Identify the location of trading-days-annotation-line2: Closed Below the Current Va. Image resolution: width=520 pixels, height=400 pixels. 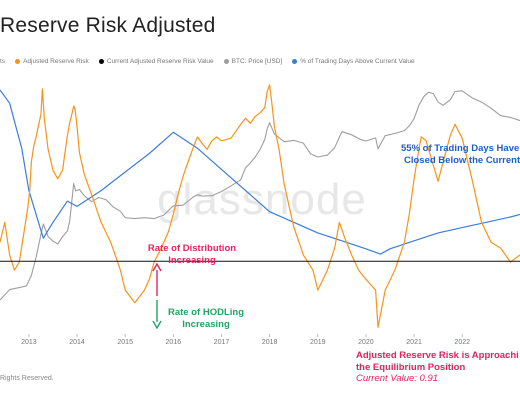
(462, 160).